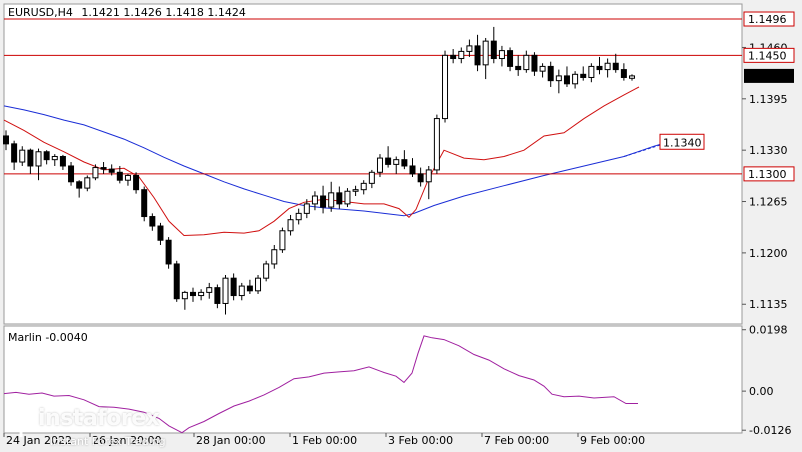  What do you see at coordinates (48, 337) in the screenshot?
I see `indicator-title: Marlin -0.0040` at bounding box center [48, 337].